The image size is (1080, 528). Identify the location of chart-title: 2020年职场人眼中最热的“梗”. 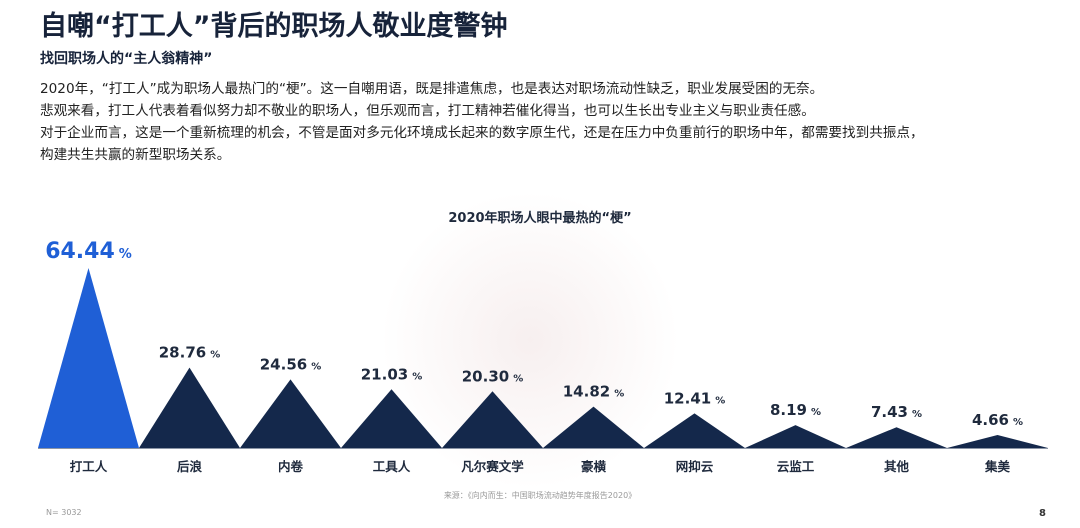
(540, 218).